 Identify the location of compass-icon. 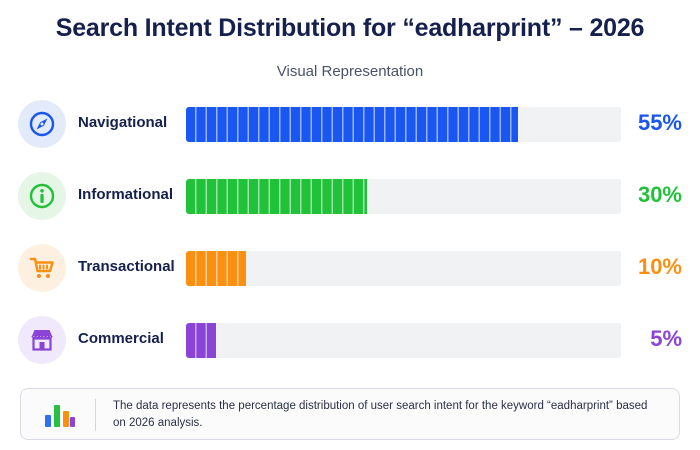
(42, 124).